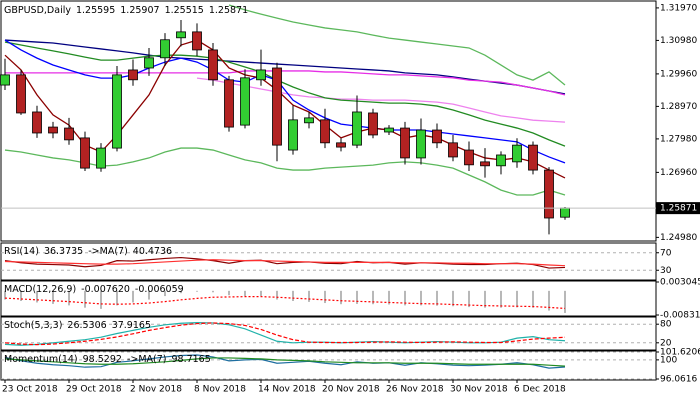  I want to click on x-tick-label: 6 Dec 2018, so click(540, 390).